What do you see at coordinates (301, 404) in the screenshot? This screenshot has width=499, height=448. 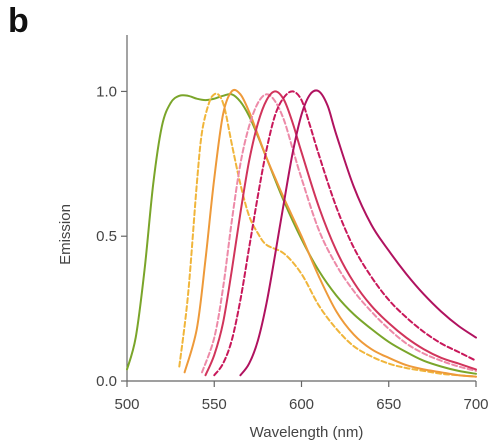 I see `x-tick-label: 600` at bounding box center [301, 404].